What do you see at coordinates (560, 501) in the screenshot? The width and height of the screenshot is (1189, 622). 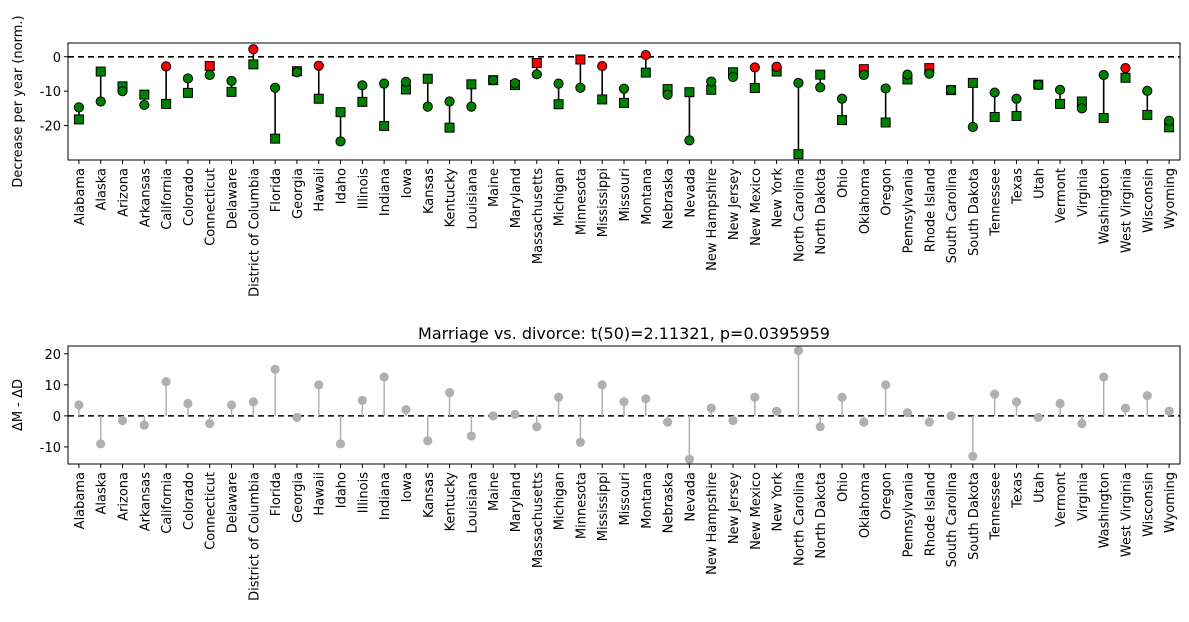 I see `x-tick-label: Michigan` at bounding box center [560, 501].